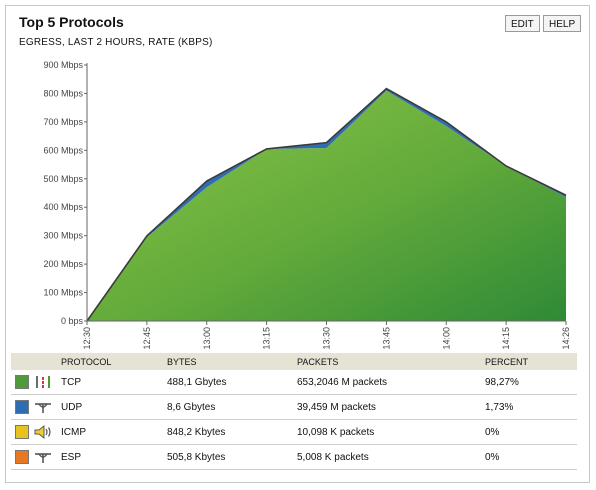  What do you see at coordinates (507, 361) in the screenshot?
I see `header-percent: PERCENT` at bounding box center [507, 361].